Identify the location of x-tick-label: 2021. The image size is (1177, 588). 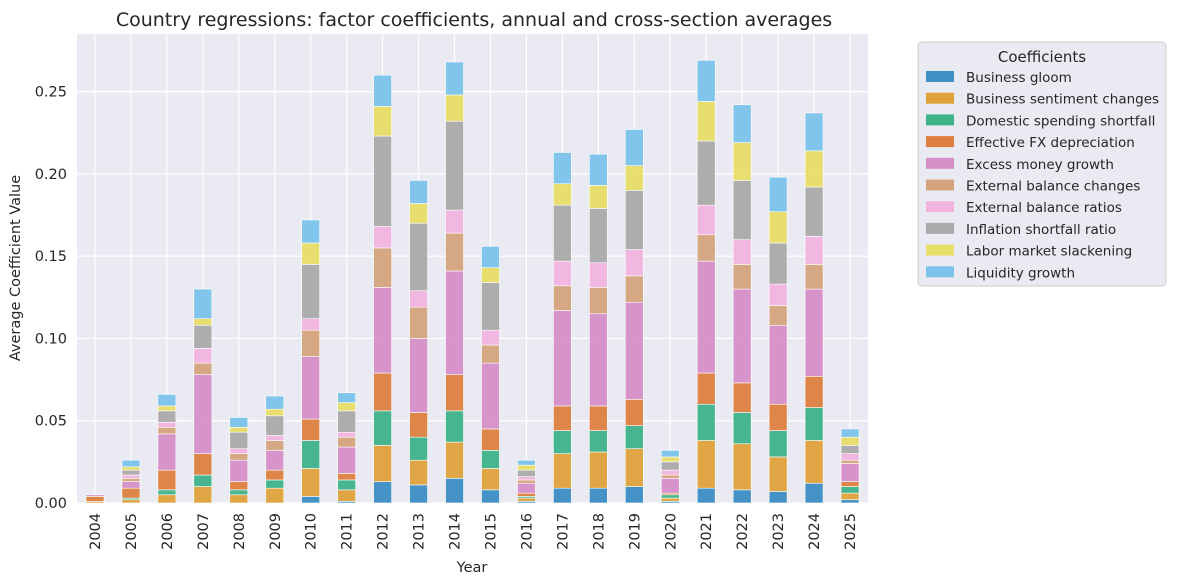
(707, 531).